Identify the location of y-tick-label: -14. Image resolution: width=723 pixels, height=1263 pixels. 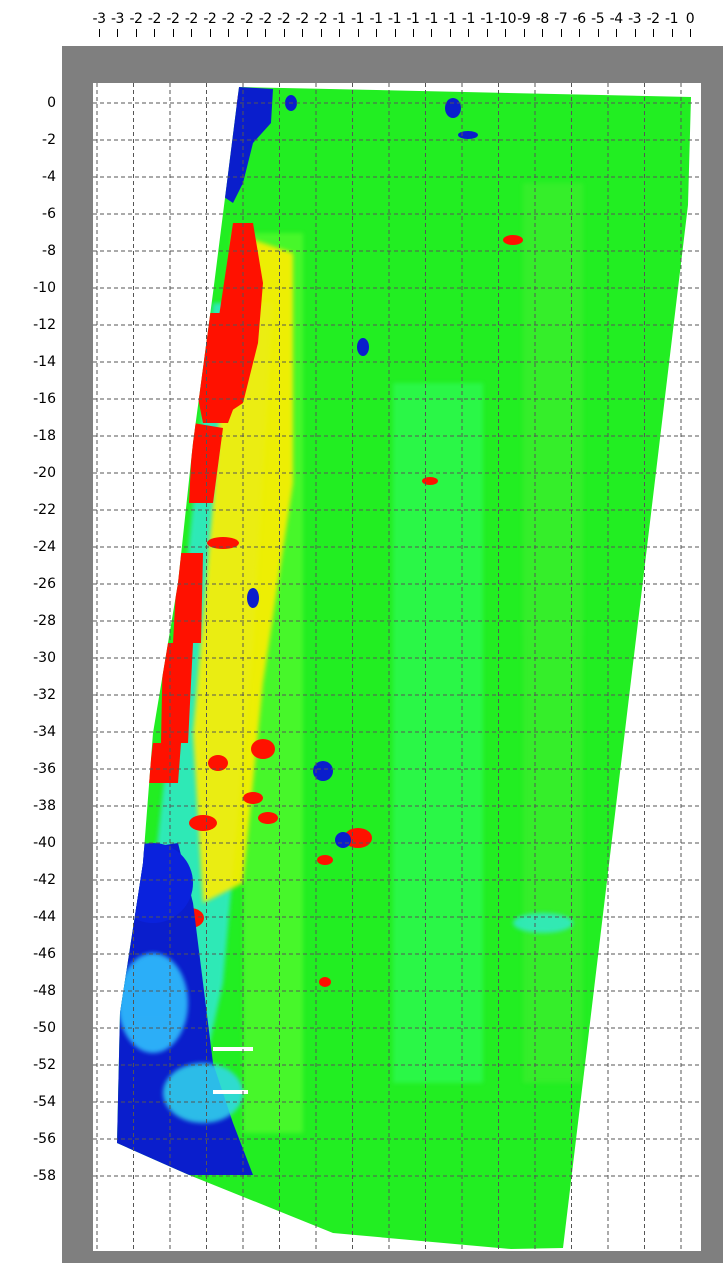
(44, 362).